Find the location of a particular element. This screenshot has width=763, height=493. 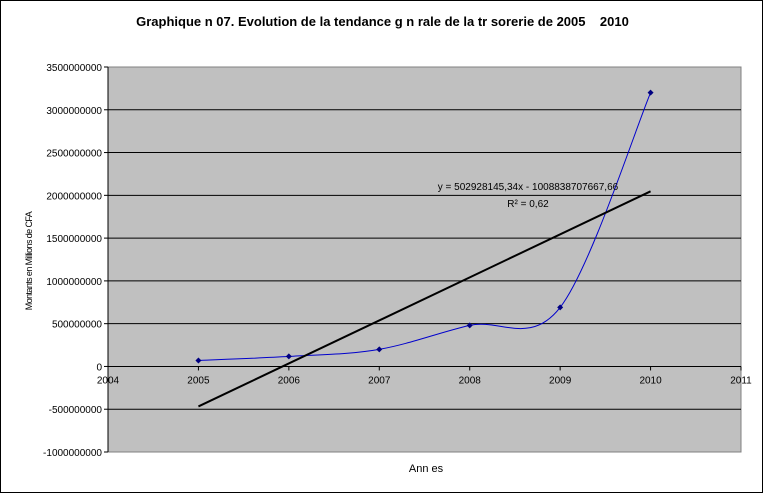

x-tick-label: 2006 is located at coordinates (289, 380).